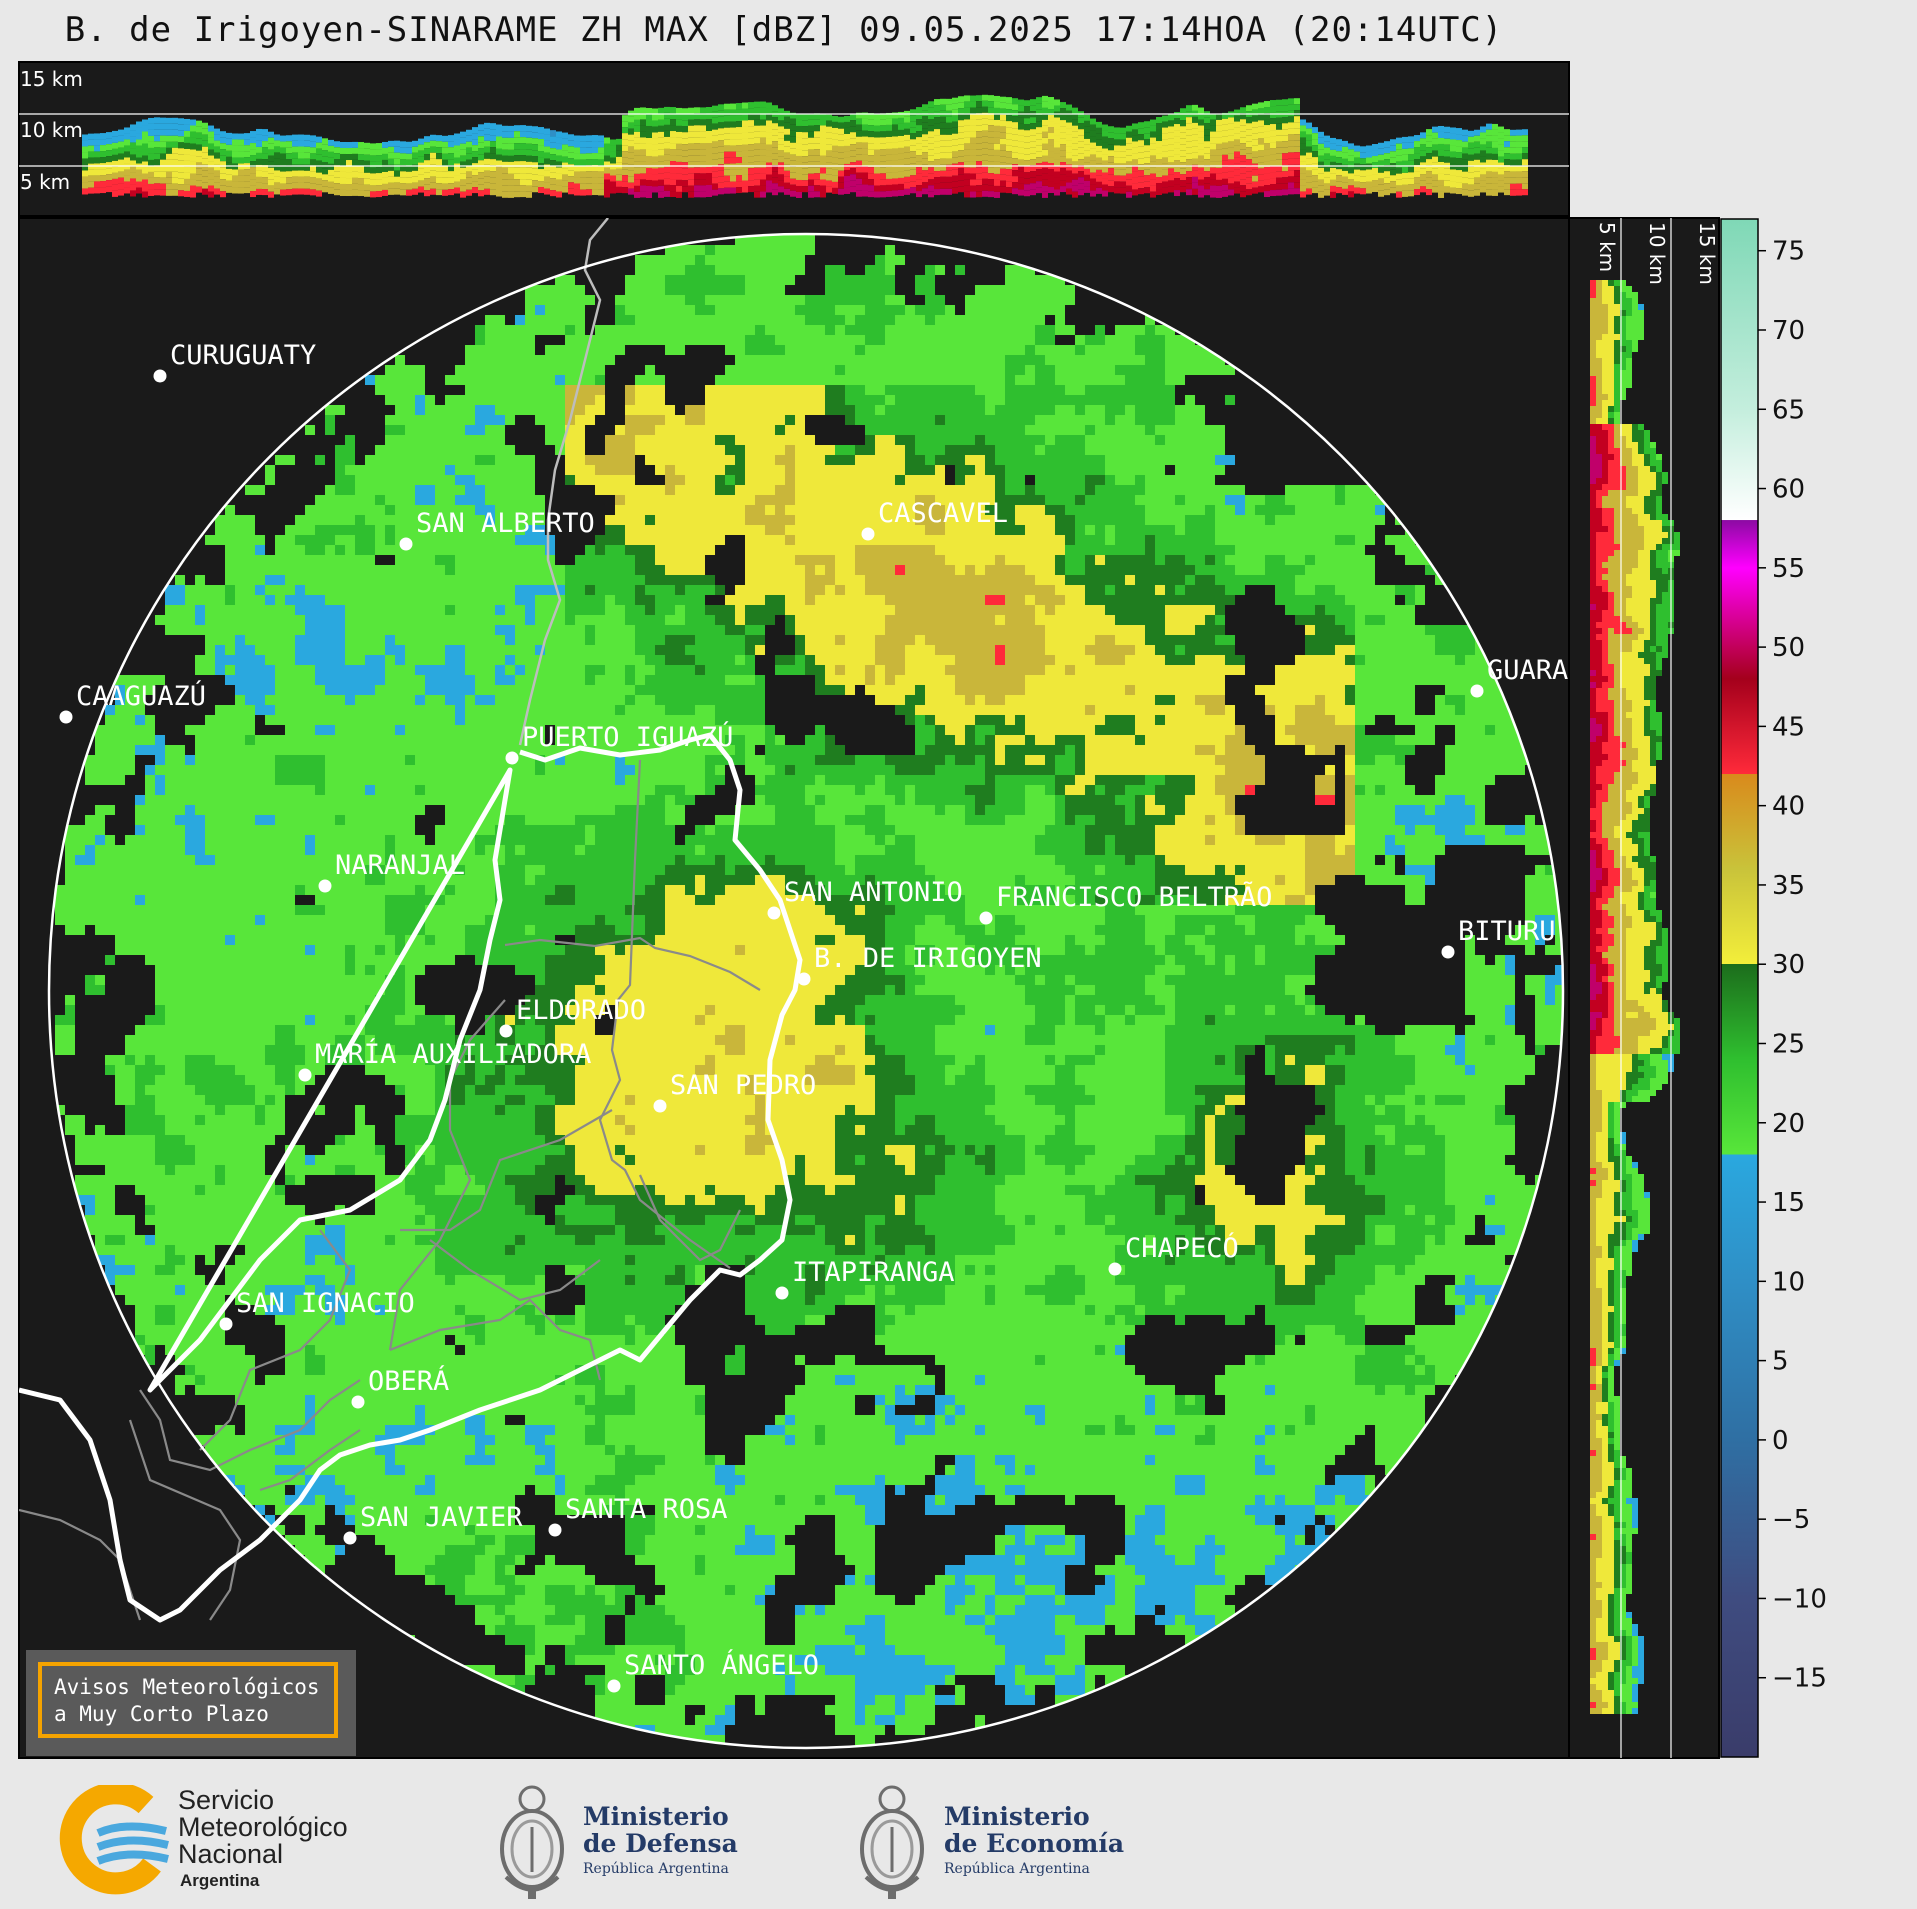 The image size is (1917, 1909). I want to click on smn-logo-icon, so click(114, 1840).